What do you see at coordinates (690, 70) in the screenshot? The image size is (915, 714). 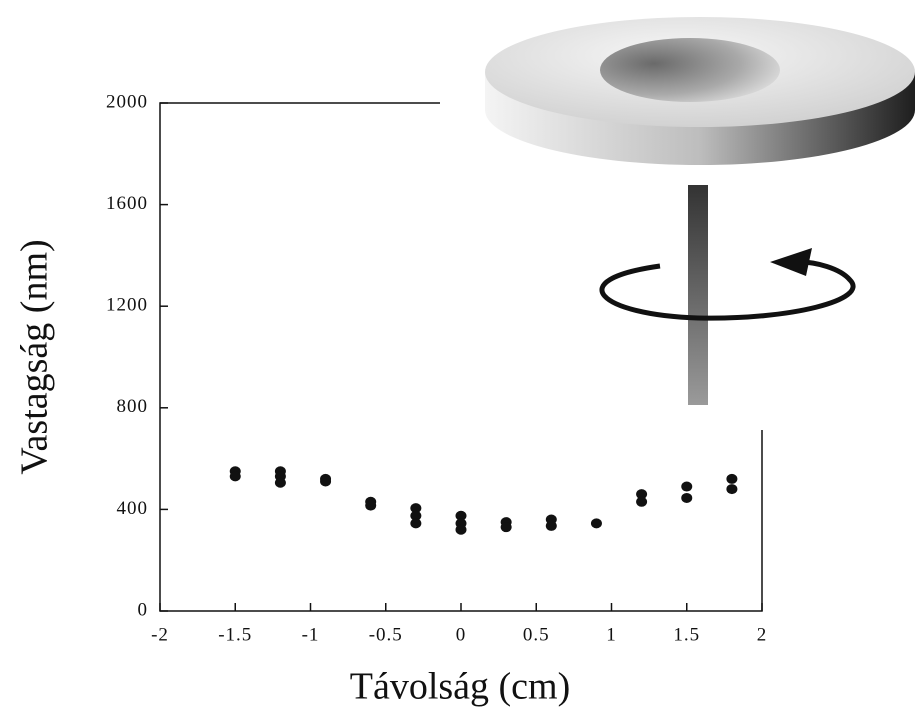 I see `disk-recess` at bounding box center [690, 70].